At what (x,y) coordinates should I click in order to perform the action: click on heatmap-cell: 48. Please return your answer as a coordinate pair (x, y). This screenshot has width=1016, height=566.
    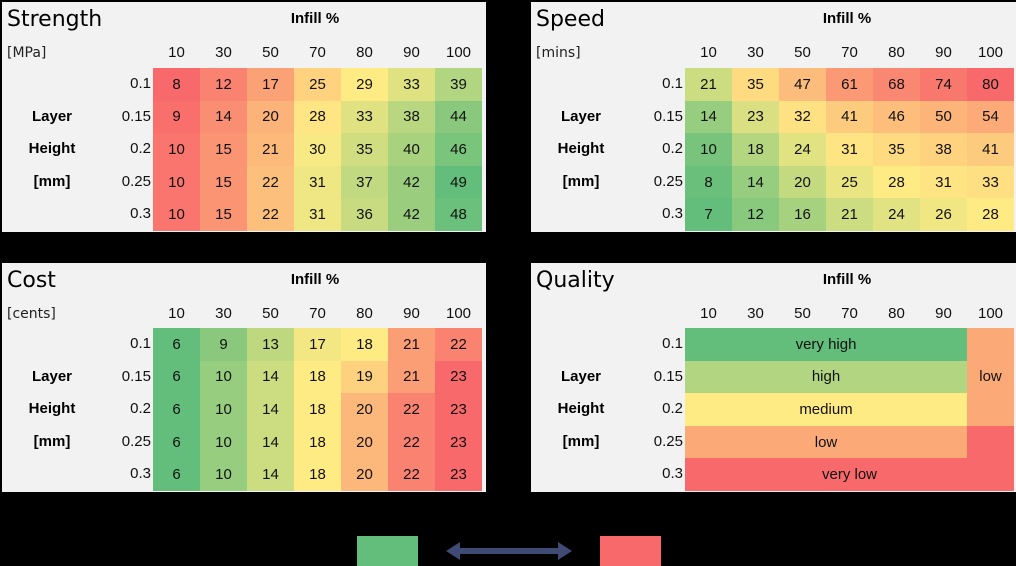
    Looking at the image, I should click on (458, 214).